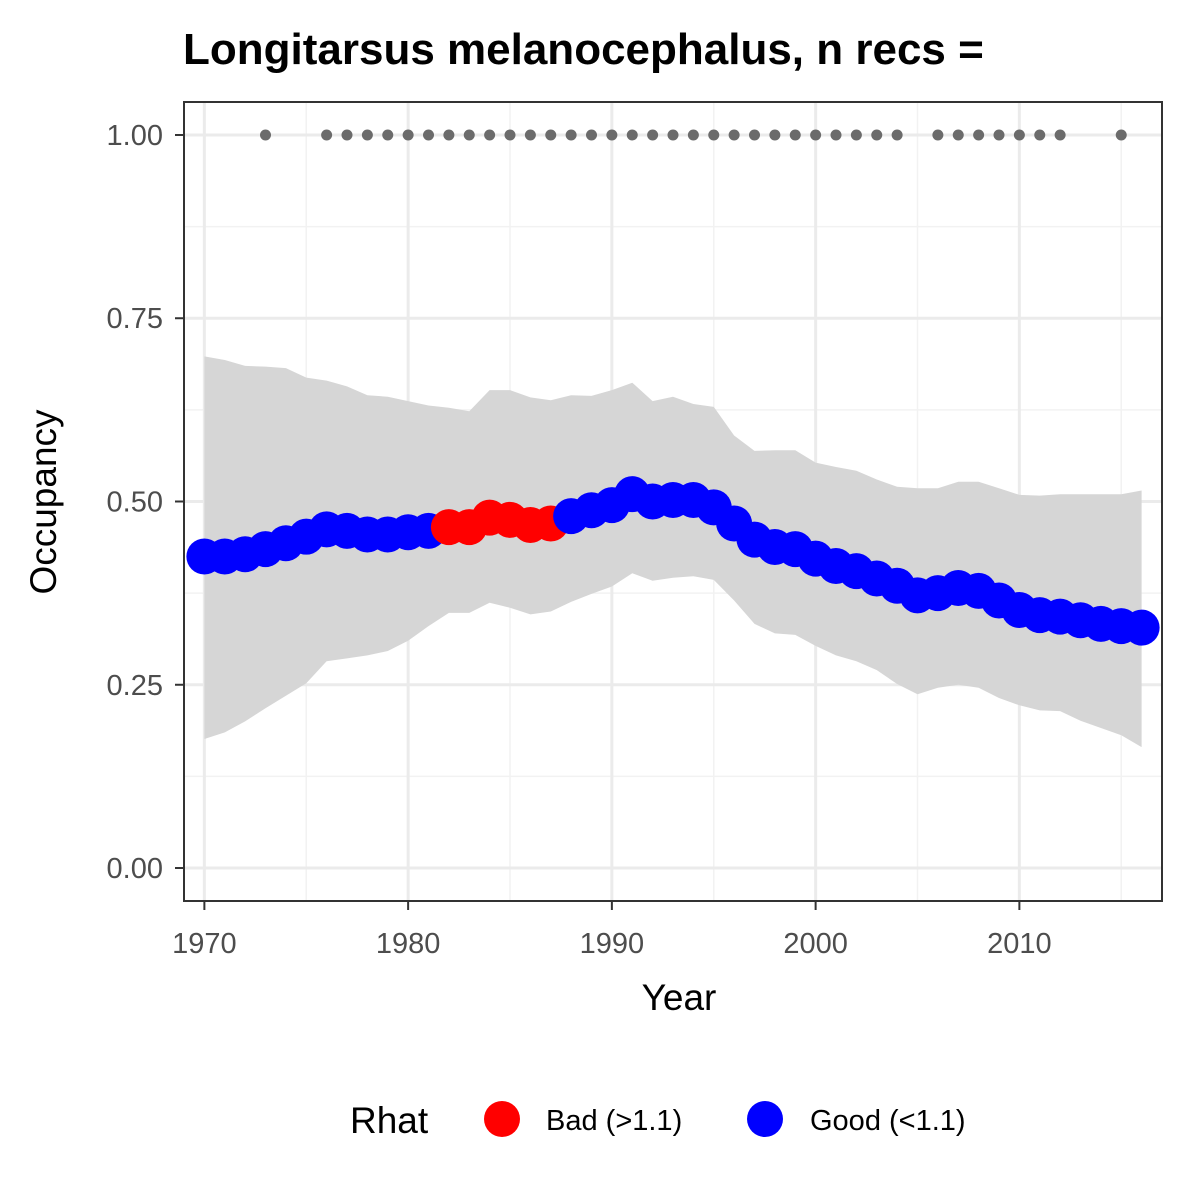  Describe the element at coordinates (135, 503) in the screenshot. I see `y-tick-label: 0.50` at that location.